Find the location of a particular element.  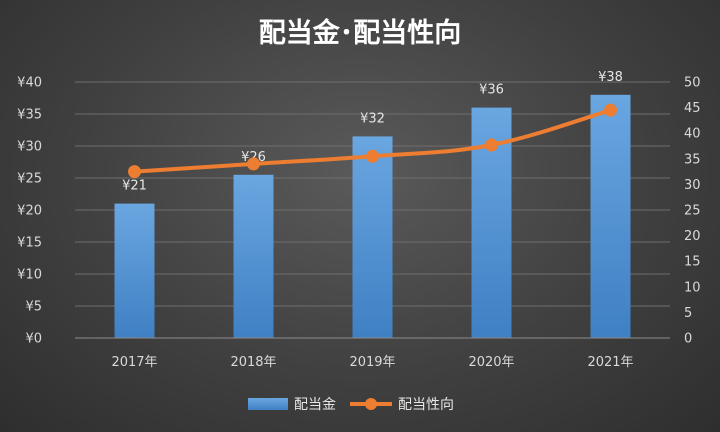

y-right-tick-label: 5 is located at coordinates (688, 313).